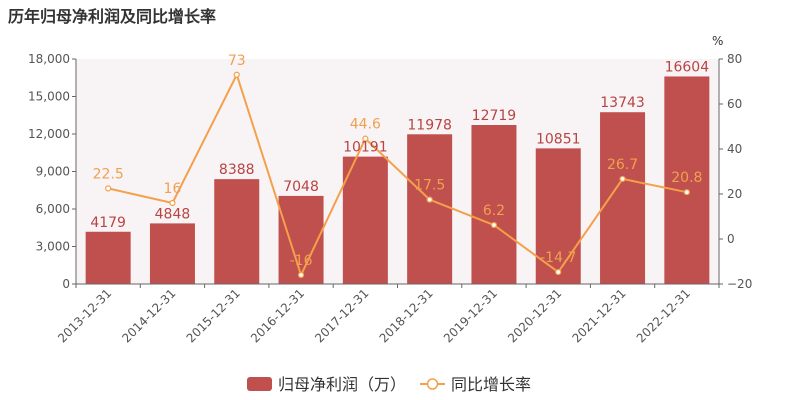 The height and width of the screenshot is (400, 800). What do you see at coordinates (341, 315) in the screenshot?
I see `x-tick-label: 2017-12-31` at bounding box center [341, 315].